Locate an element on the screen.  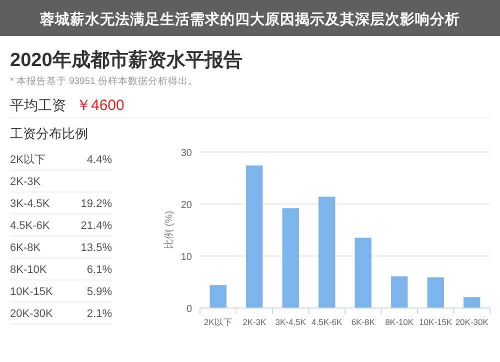
x-tick-label: 6K-8K is located at coordinates (363, 322).